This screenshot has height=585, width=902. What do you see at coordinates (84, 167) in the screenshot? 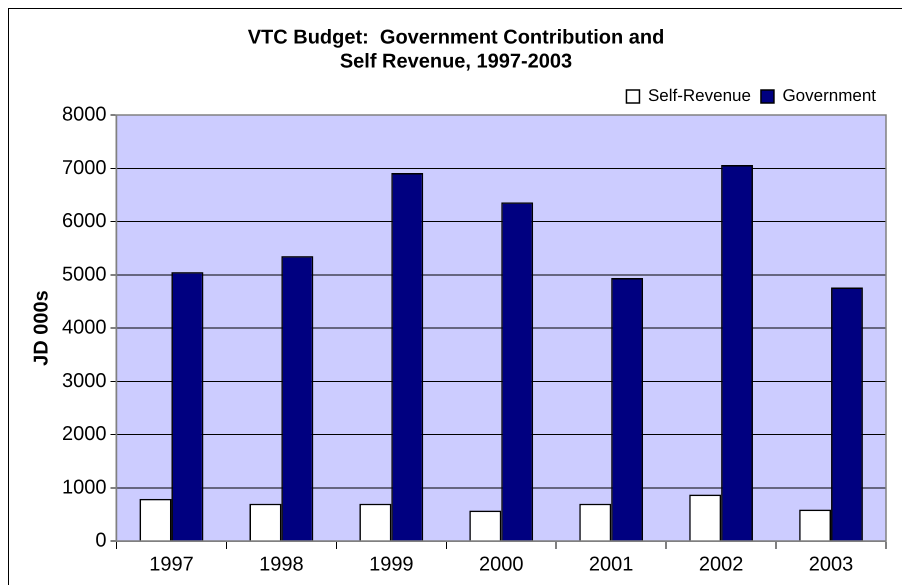
I see `y-tick-label: 7000` at bounding box center [84, 167].